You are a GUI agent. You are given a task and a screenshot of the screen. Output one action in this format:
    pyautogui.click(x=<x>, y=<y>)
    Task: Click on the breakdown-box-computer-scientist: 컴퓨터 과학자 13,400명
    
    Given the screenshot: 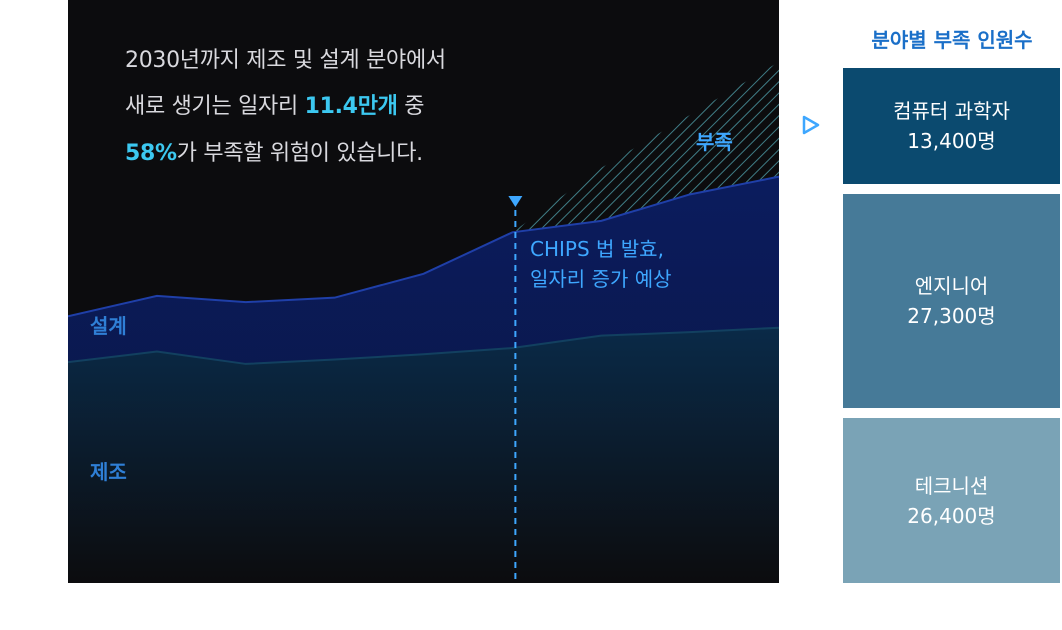 What is the action you would take?
    pyautogui.click(x=951, y=126)
    